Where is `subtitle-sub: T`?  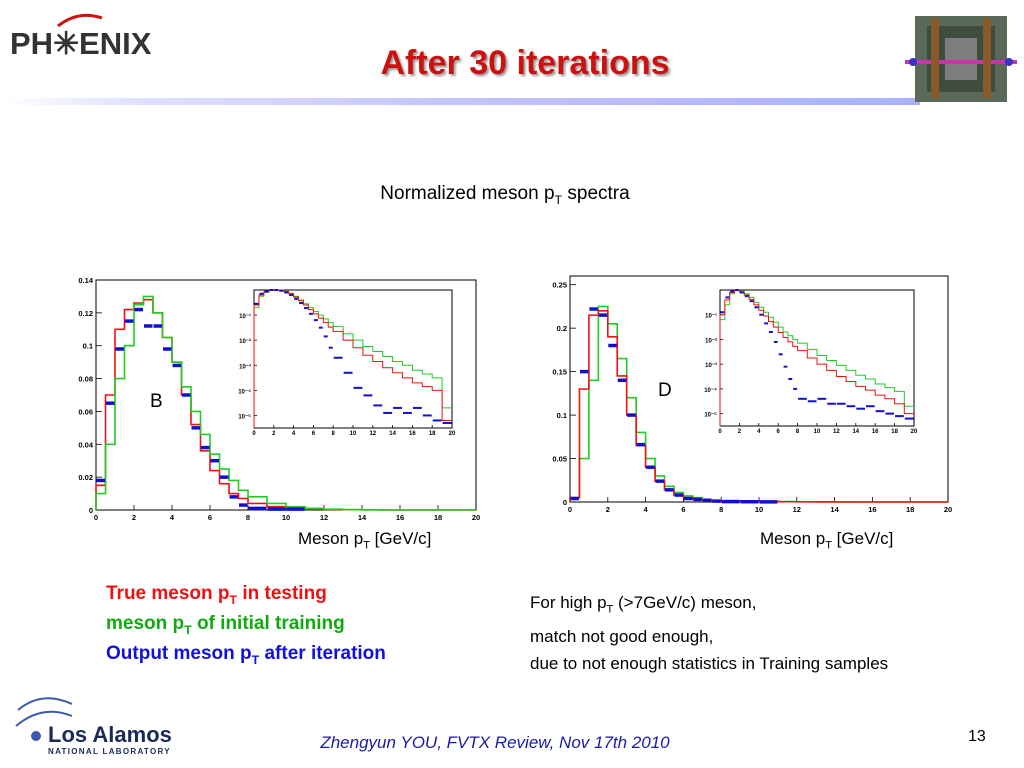 subtitle-sub: T is located at coordinates (558, 199).